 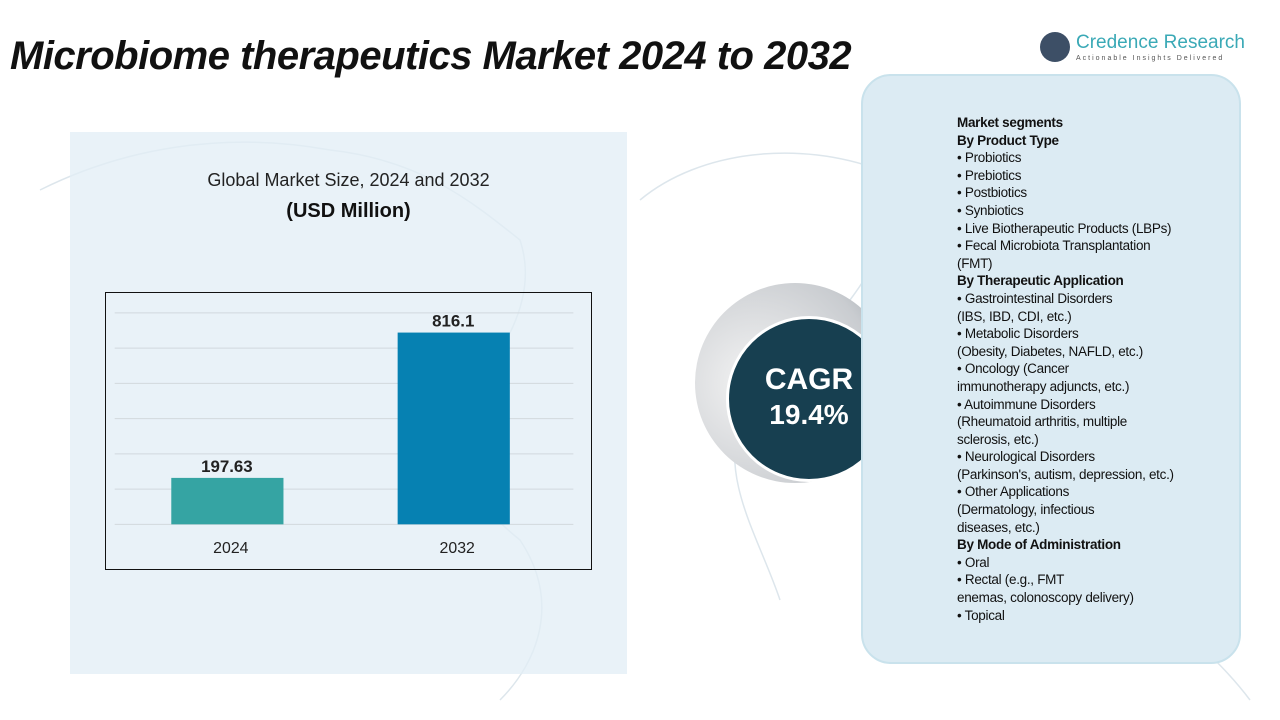 I want to click on bar-chart: 197.63 2024 816.1 2032, so click(x=348, y=431).